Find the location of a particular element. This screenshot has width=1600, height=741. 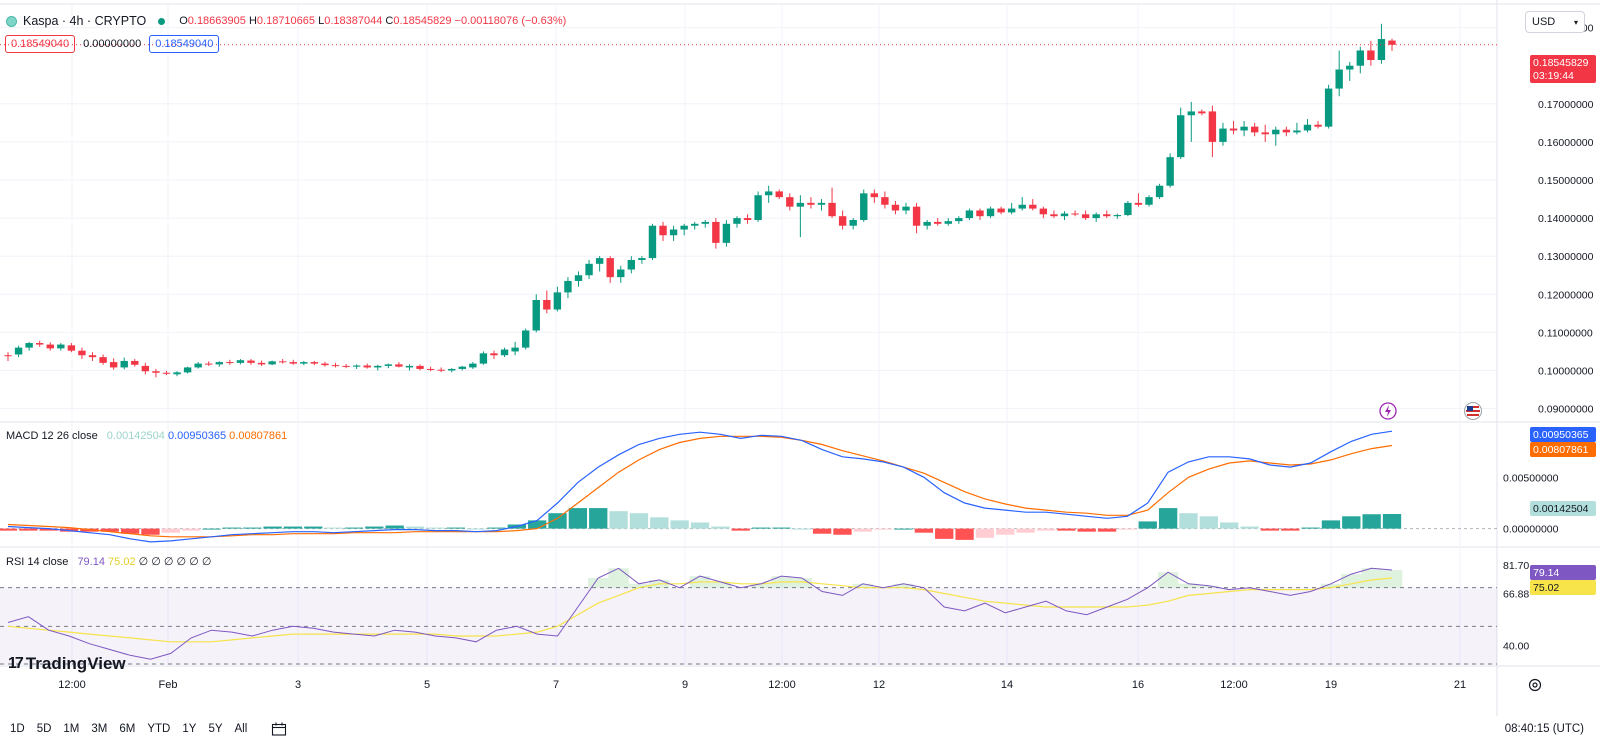

price-tick-label: 0.17000000 is located at coordinates (1566, 105).